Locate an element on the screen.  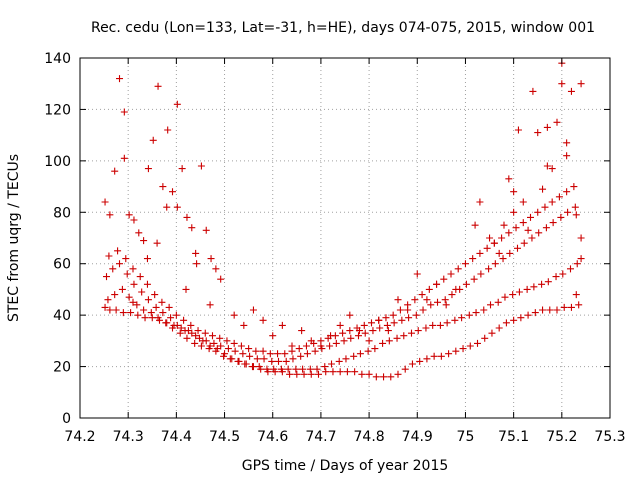
x-tick-label: 75.2 is located at coordinates (561, 437).